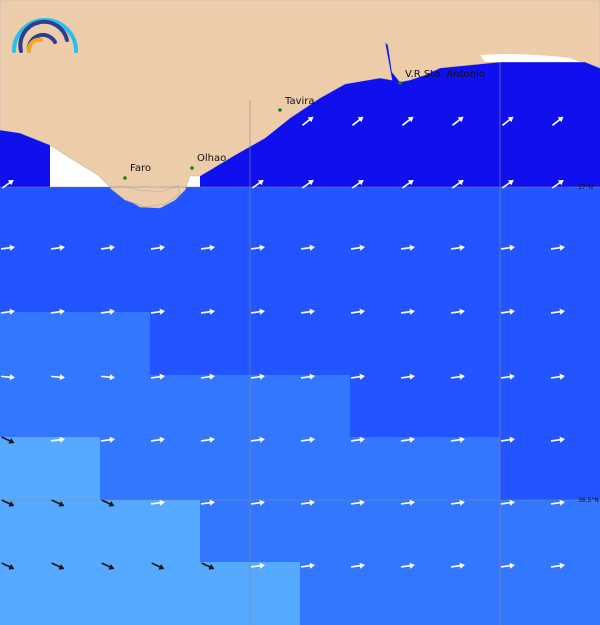 This screenshot has height=625, width=600. I want to click on lat-label-36-5: 36.5°N, so click(588, 500).